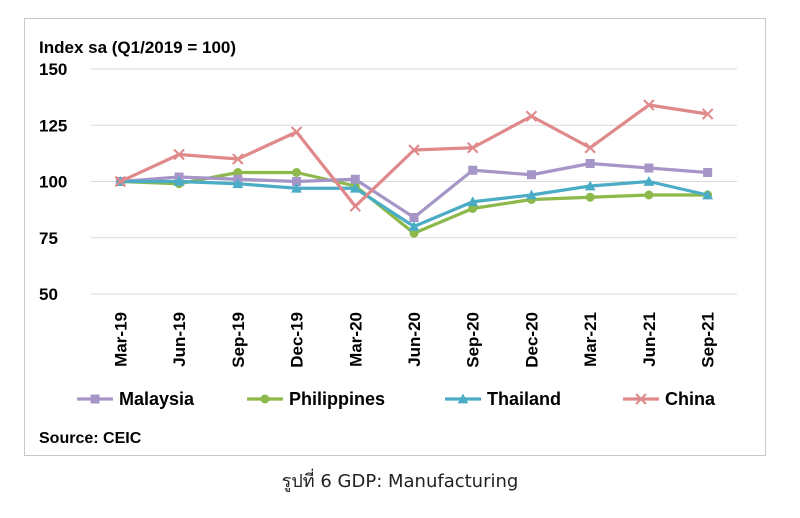 The width and height of the screenshot is (800, 518). I want to click on x-tick-label: Mar-20, so click(355, 339).